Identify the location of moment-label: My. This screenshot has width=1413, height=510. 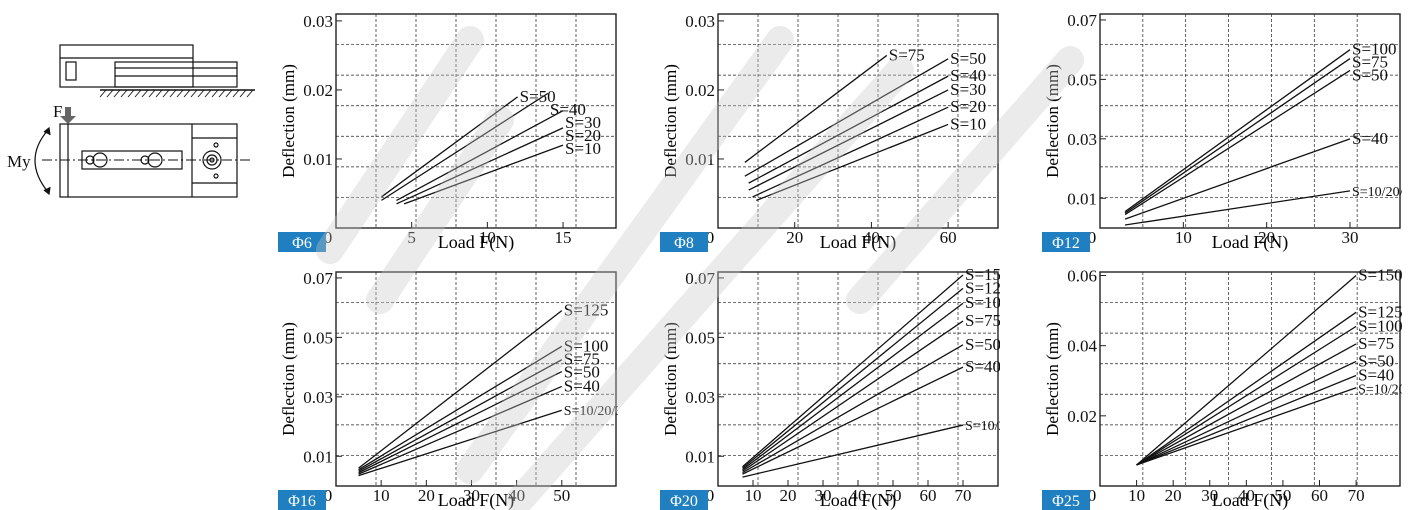
(19, 161).